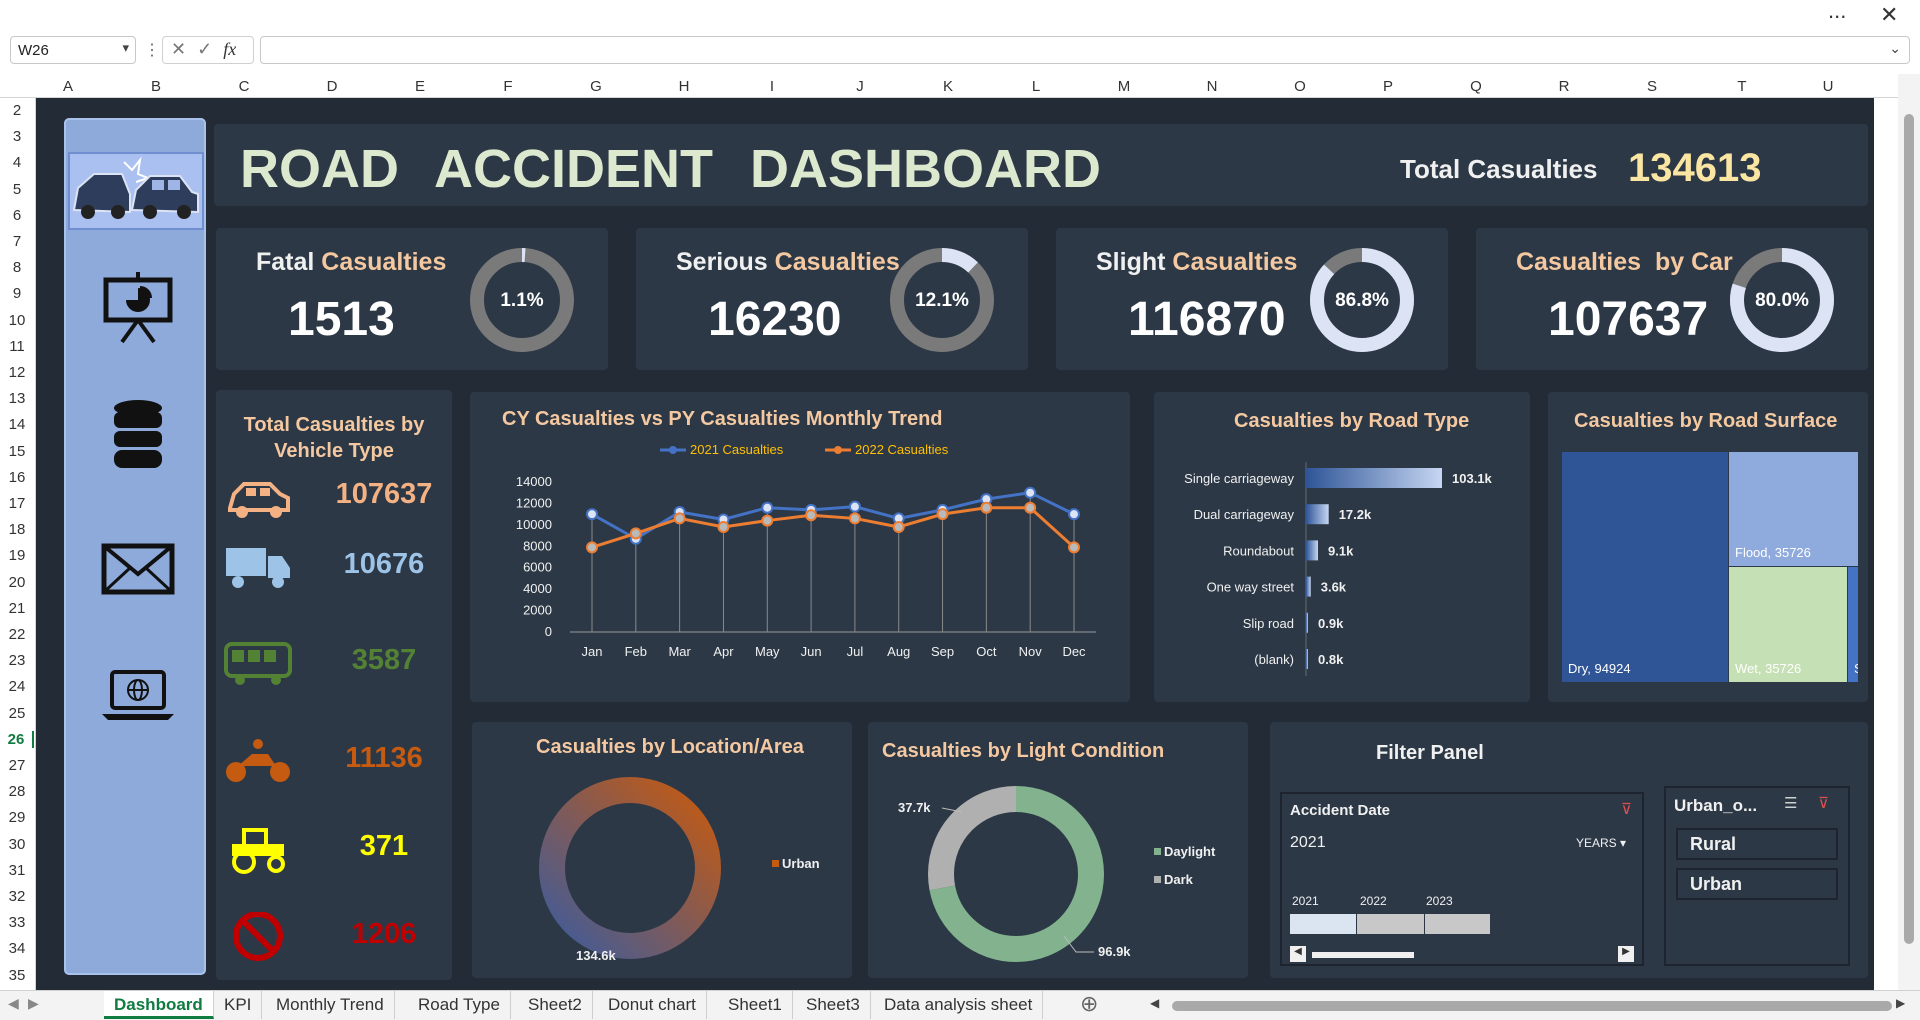 The image size is (1920, 1020). What do you see at coordinates (17, 608) in the screenshot?
I see `row-header: 21` at bounding box center [17, 608].